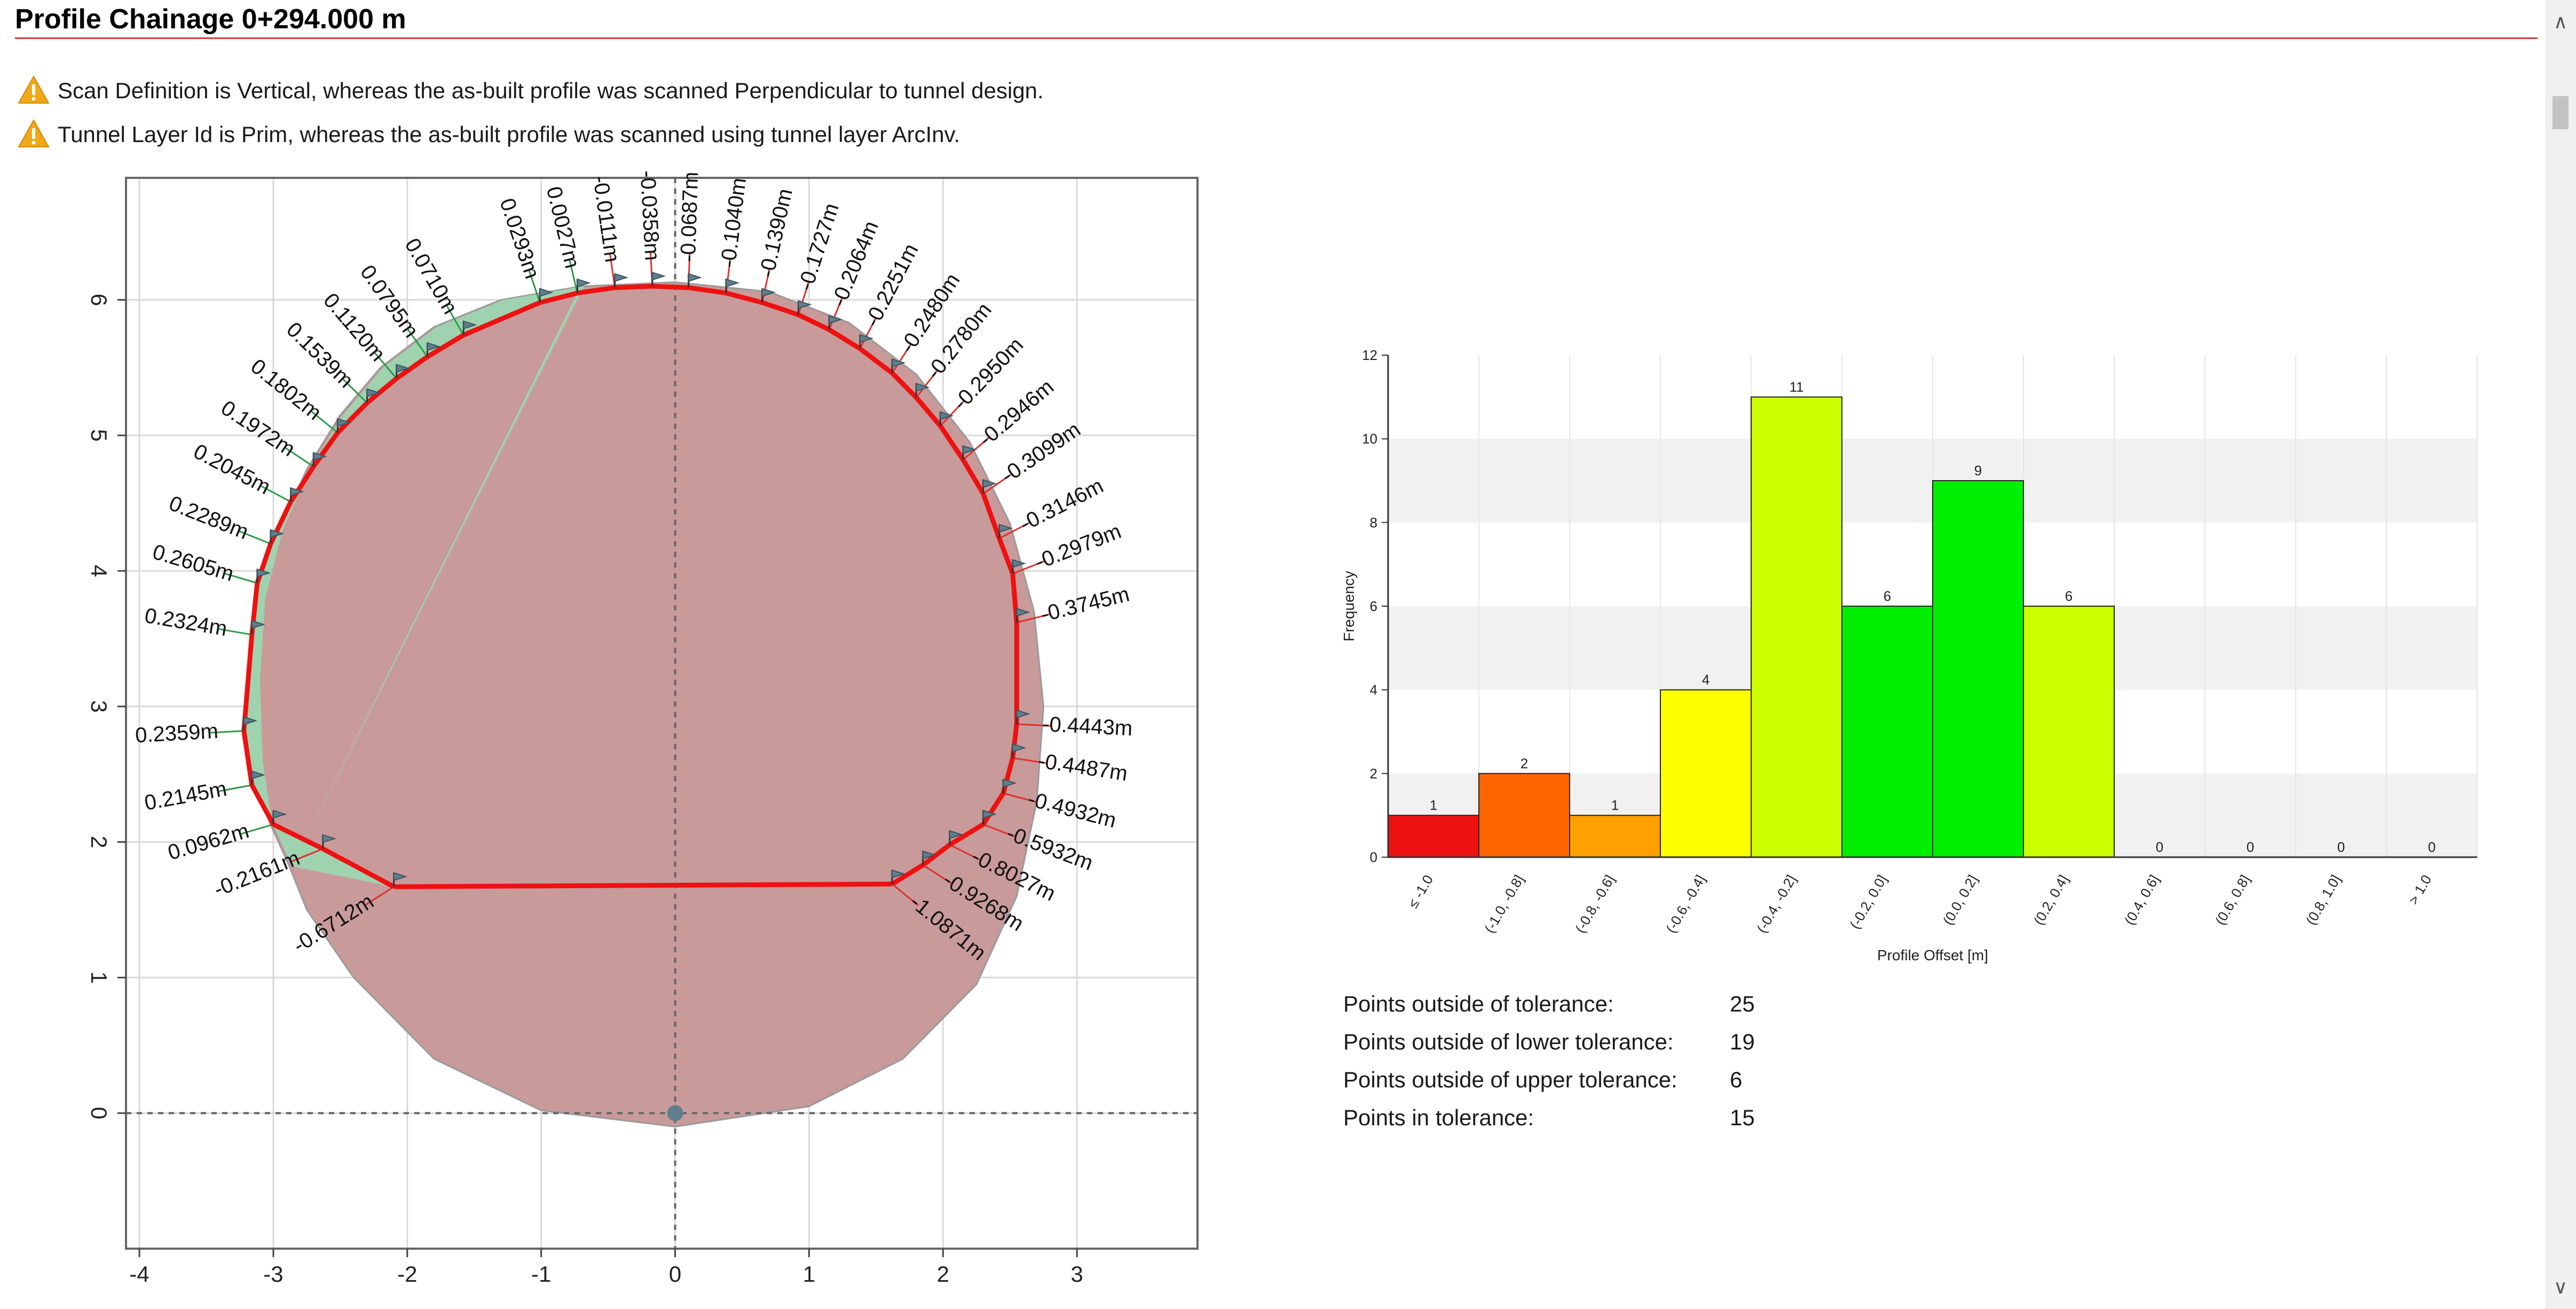  Describe the element at coordinates (2341, 847) in the screenshot. I see `bar-value-label: 0` at that location.